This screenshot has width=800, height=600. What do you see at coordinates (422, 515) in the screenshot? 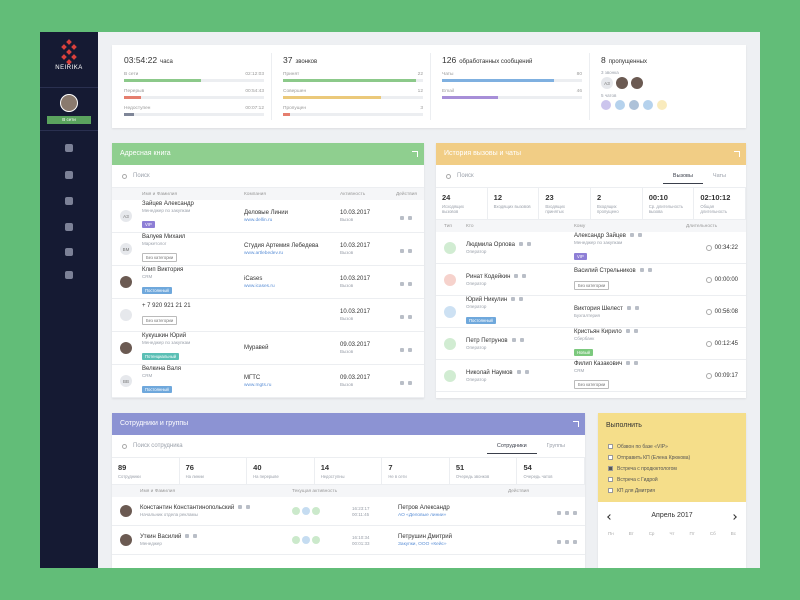
I see `org: АО «Деловые линии»` at bounding box center [422, 515].